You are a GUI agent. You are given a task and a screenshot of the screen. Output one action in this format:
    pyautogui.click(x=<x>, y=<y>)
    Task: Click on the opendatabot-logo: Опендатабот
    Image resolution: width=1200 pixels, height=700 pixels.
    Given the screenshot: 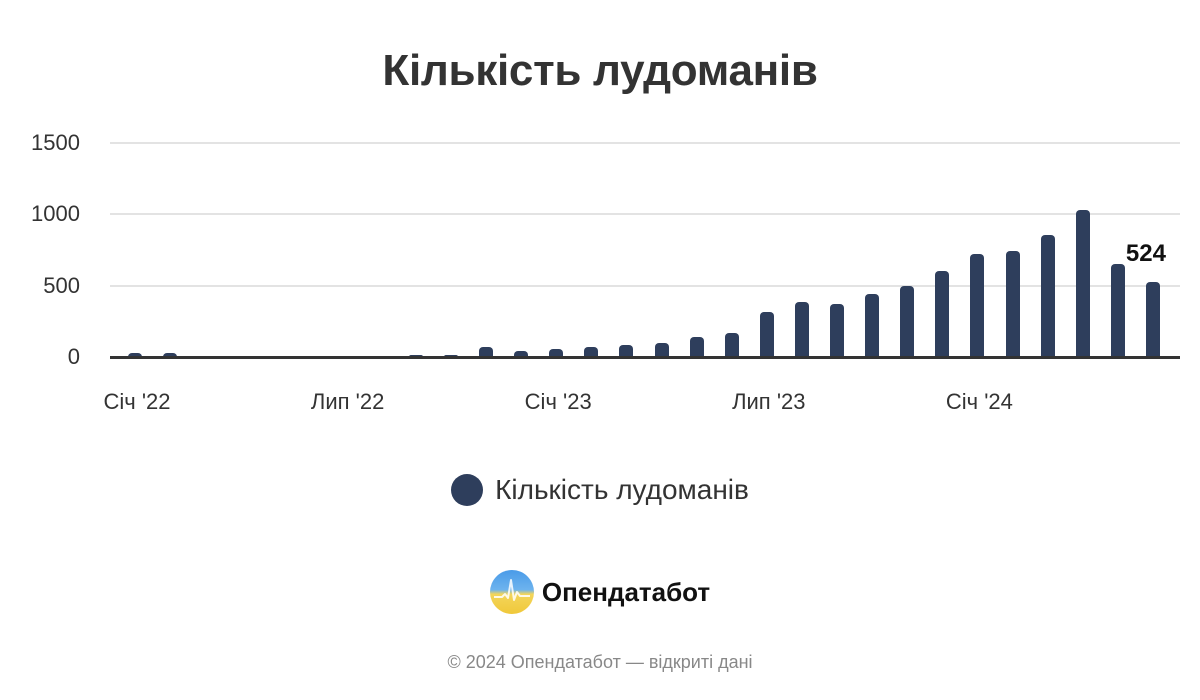 What is the action you would take?
    pyautogui.click(x=600, y=592)
    